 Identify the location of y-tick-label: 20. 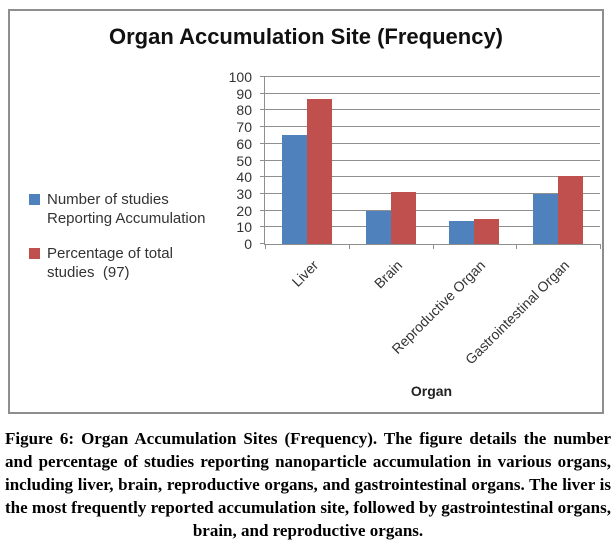
(244, 210).